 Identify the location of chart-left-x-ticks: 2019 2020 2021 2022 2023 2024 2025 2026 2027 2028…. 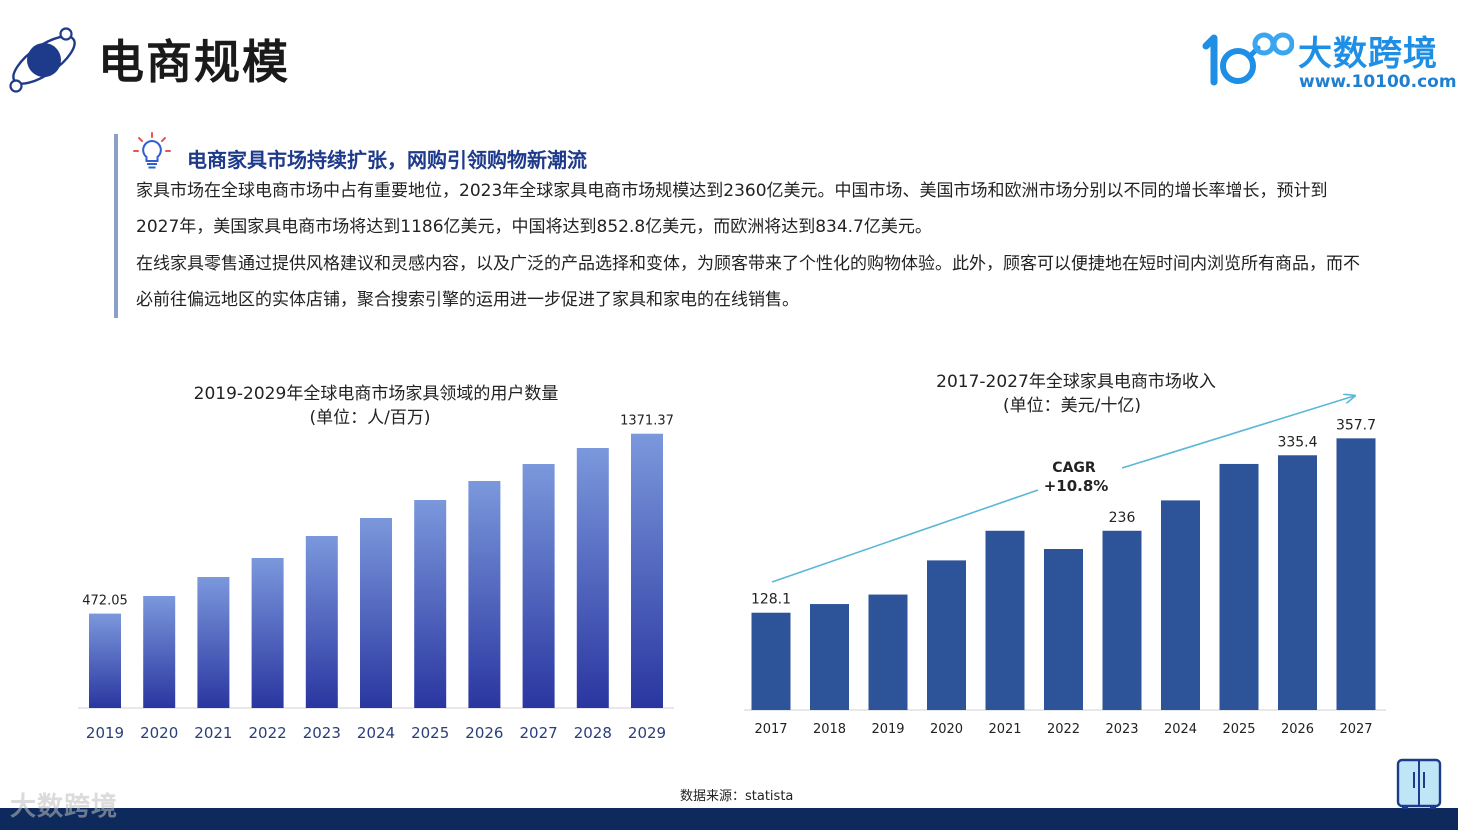
(376, 733).